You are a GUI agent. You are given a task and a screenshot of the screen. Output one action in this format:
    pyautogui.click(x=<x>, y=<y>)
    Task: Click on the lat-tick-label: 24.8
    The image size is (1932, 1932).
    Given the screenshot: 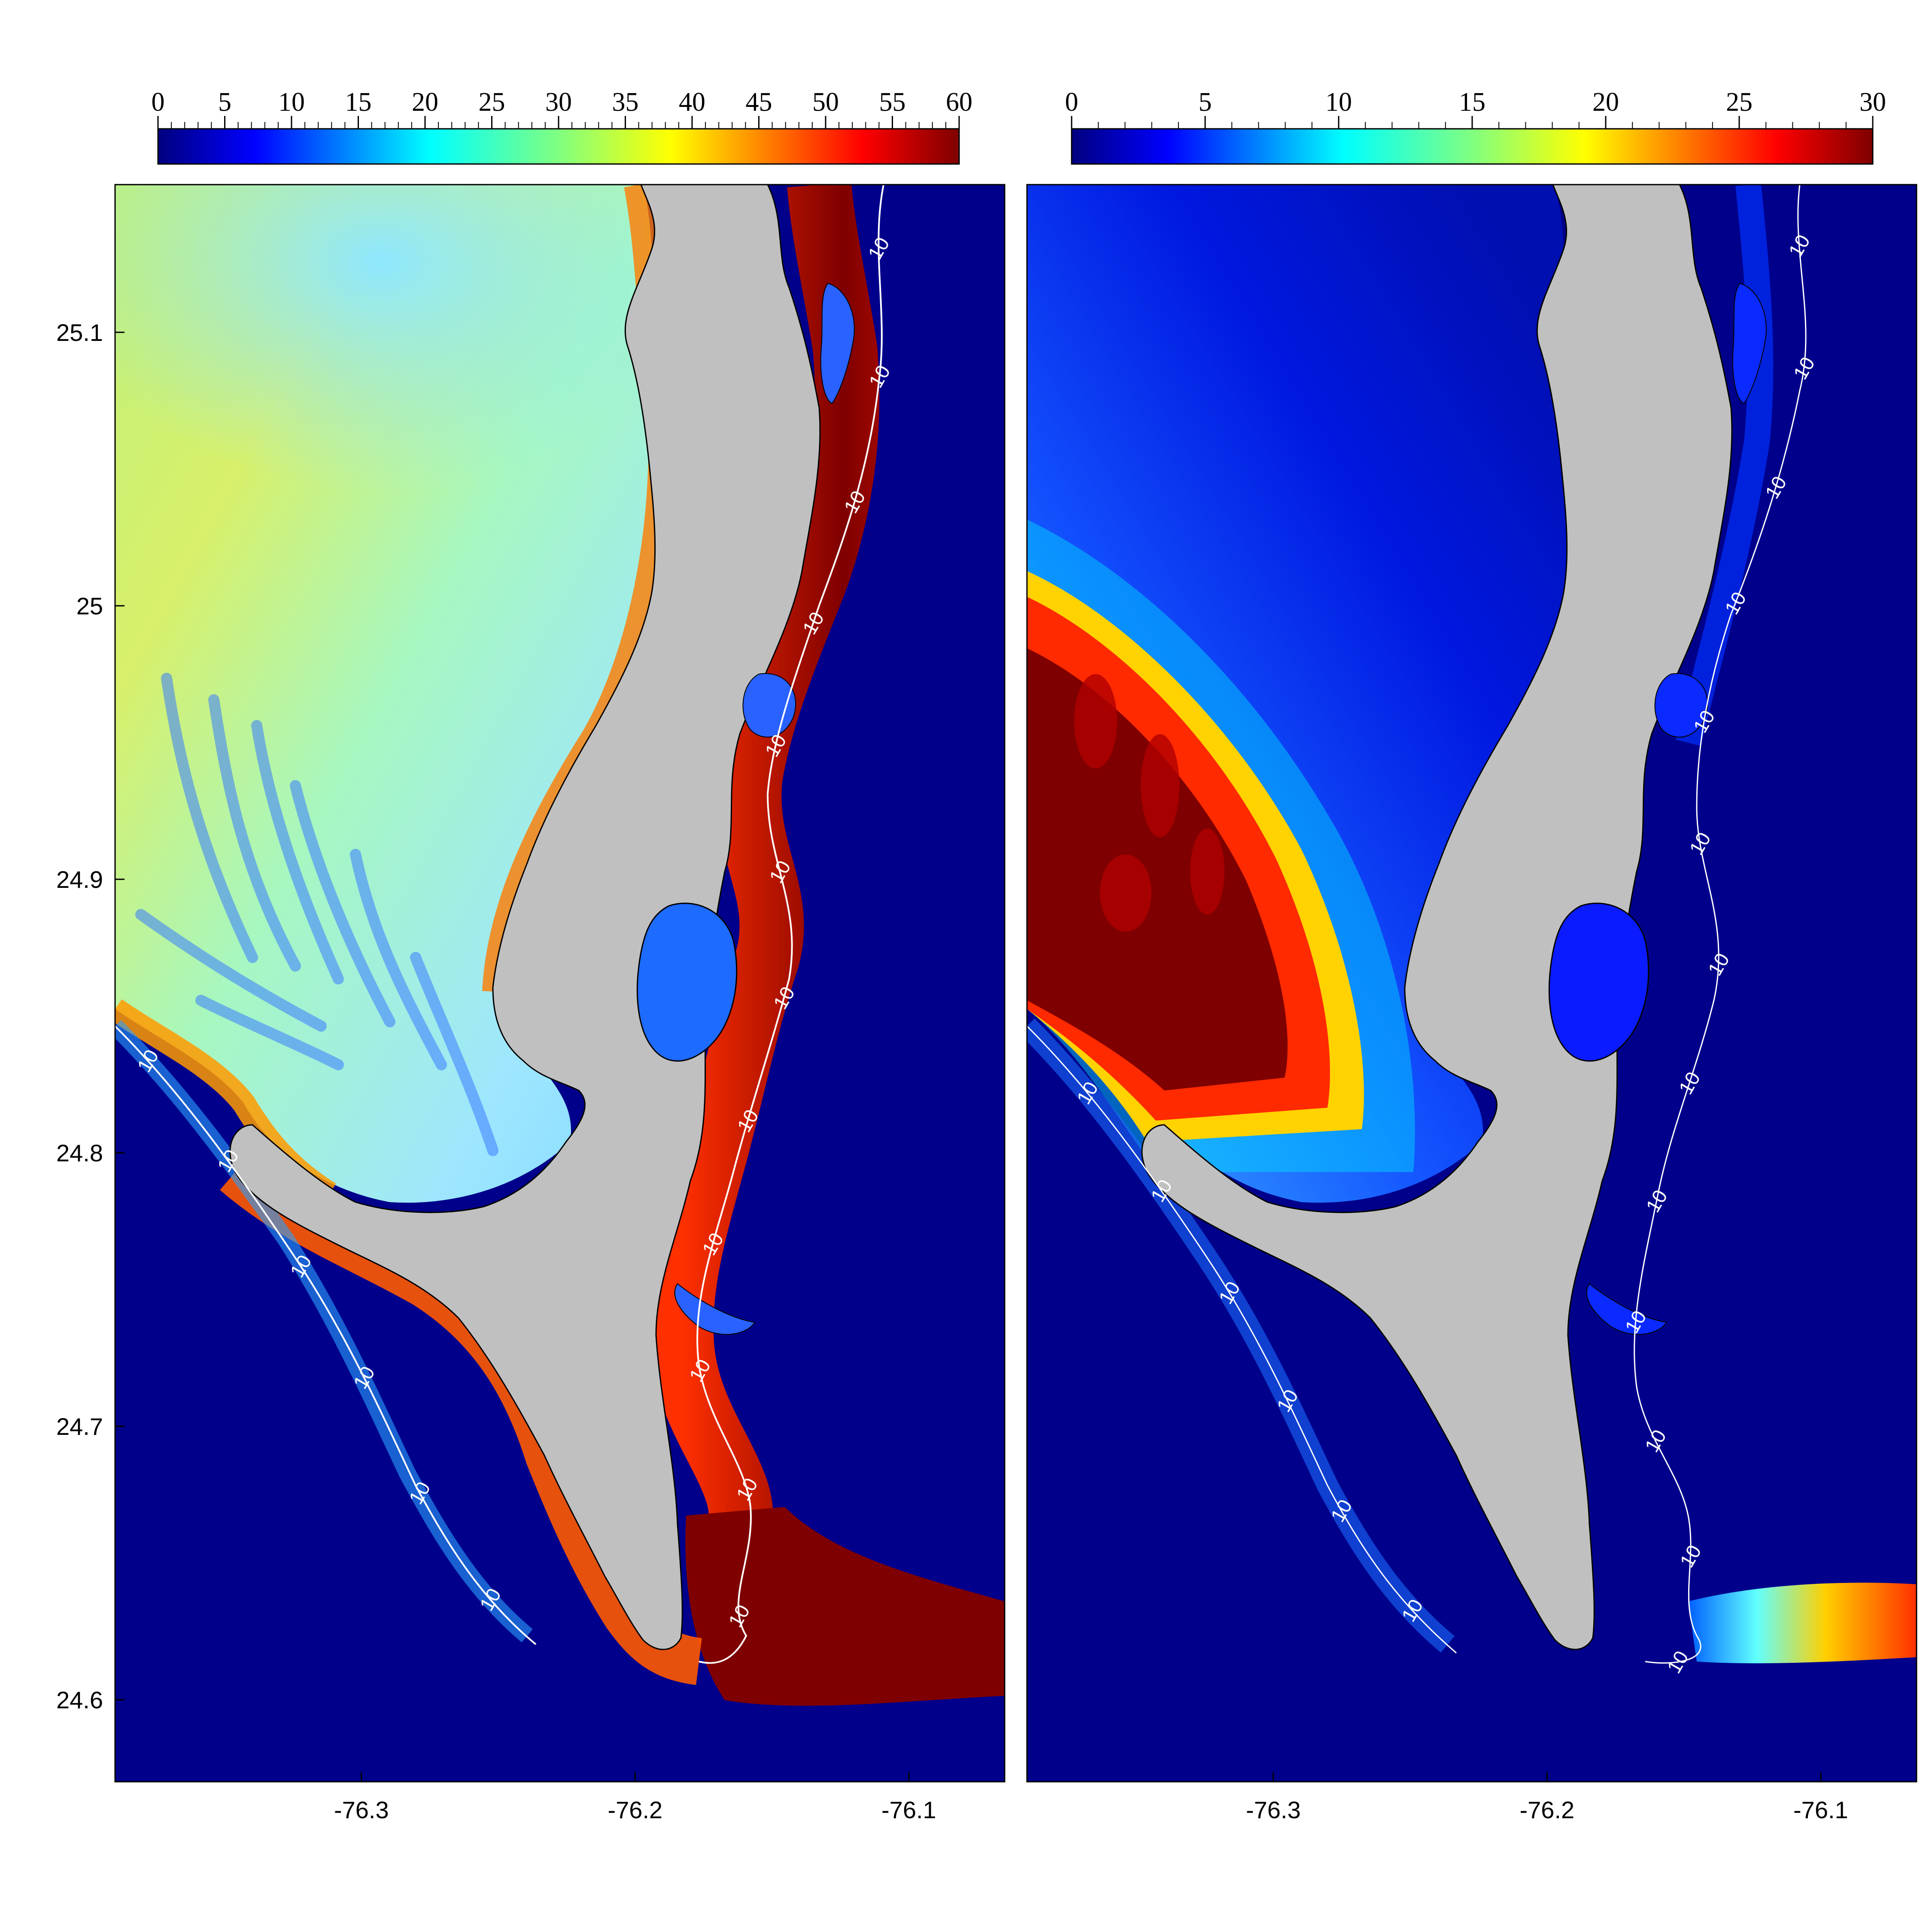 What is the action you would take?
    pyautogui.click(x=79, y=1152)
    